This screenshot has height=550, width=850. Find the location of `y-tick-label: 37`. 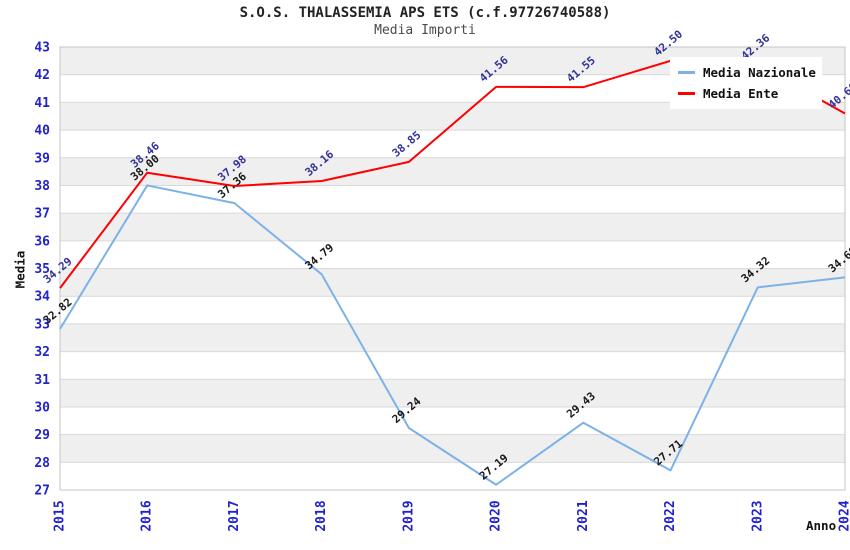

y-tick-label: 37 is located at coordinates (42, 214).